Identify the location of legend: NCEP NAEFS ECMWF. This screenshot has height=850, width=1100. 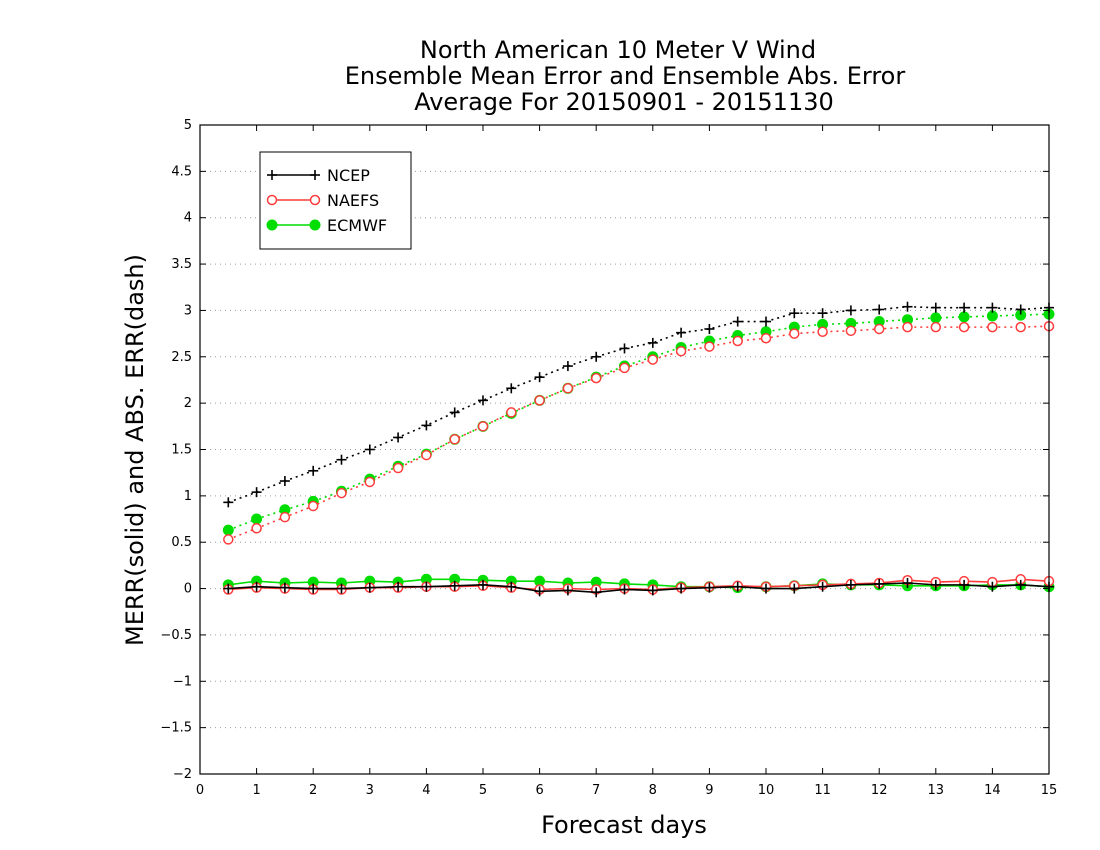
(335, 200).